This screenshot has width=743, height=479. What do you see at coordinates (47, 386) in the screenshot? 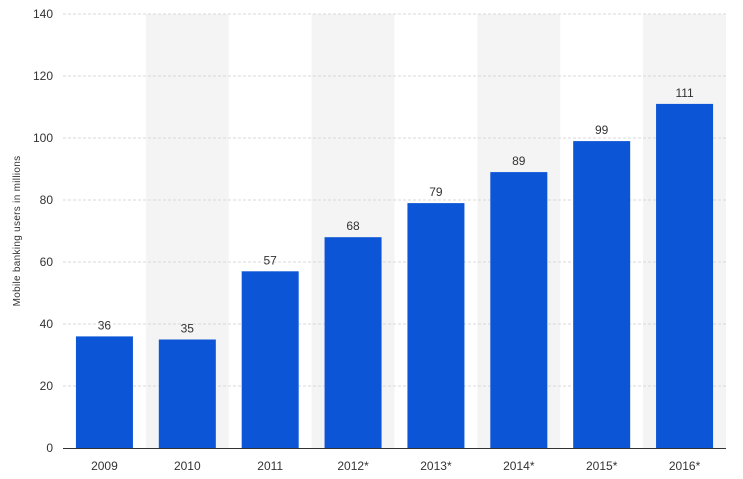
I see `y-tick-label: 20` at bounding box center [47, 386].